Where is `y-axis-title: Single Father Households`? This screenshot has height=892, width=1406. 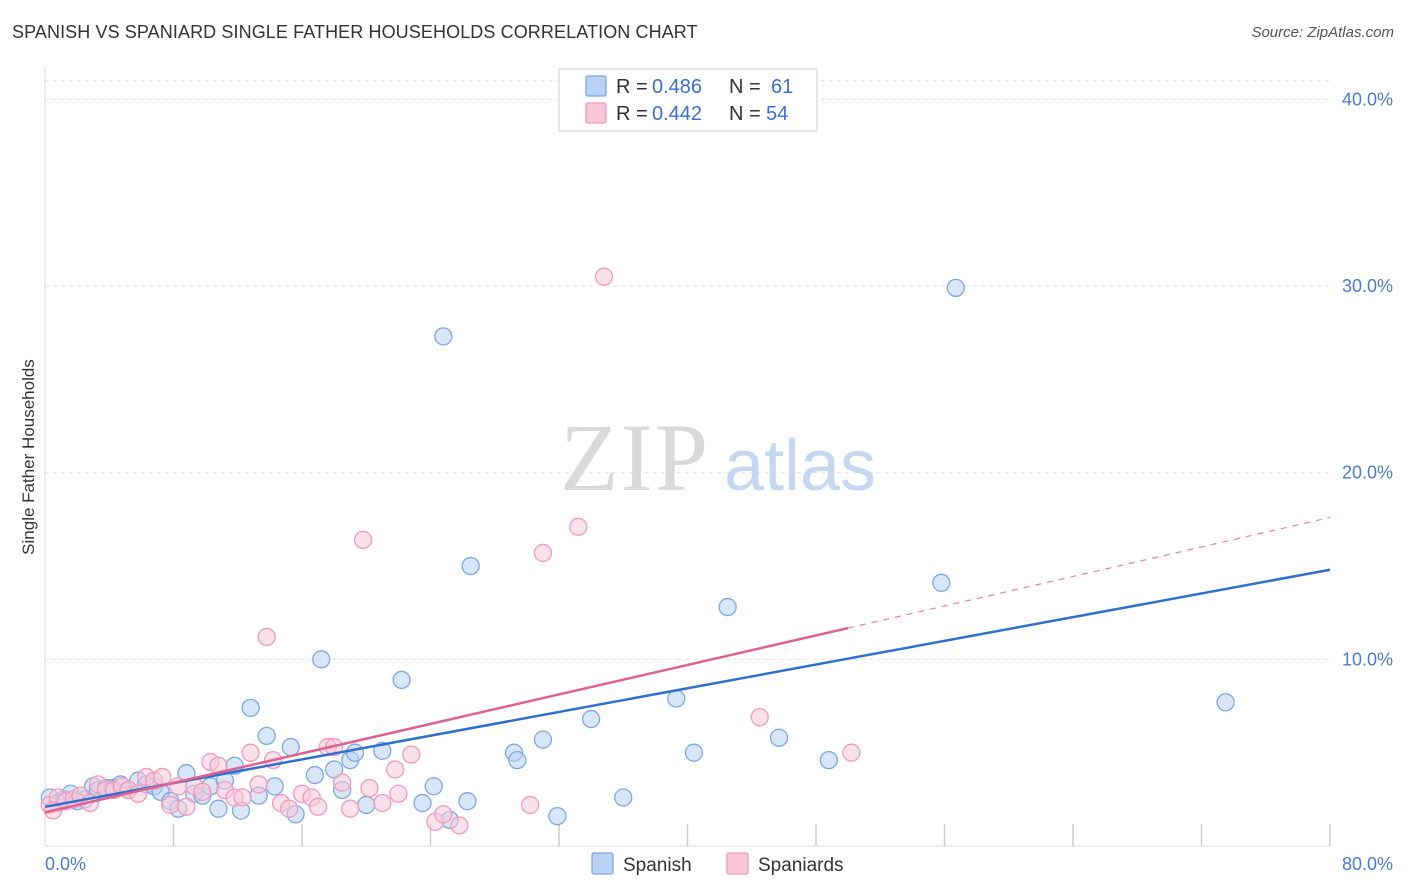 y-axis-title: Single Father Households is located at coordinates (28, 457).